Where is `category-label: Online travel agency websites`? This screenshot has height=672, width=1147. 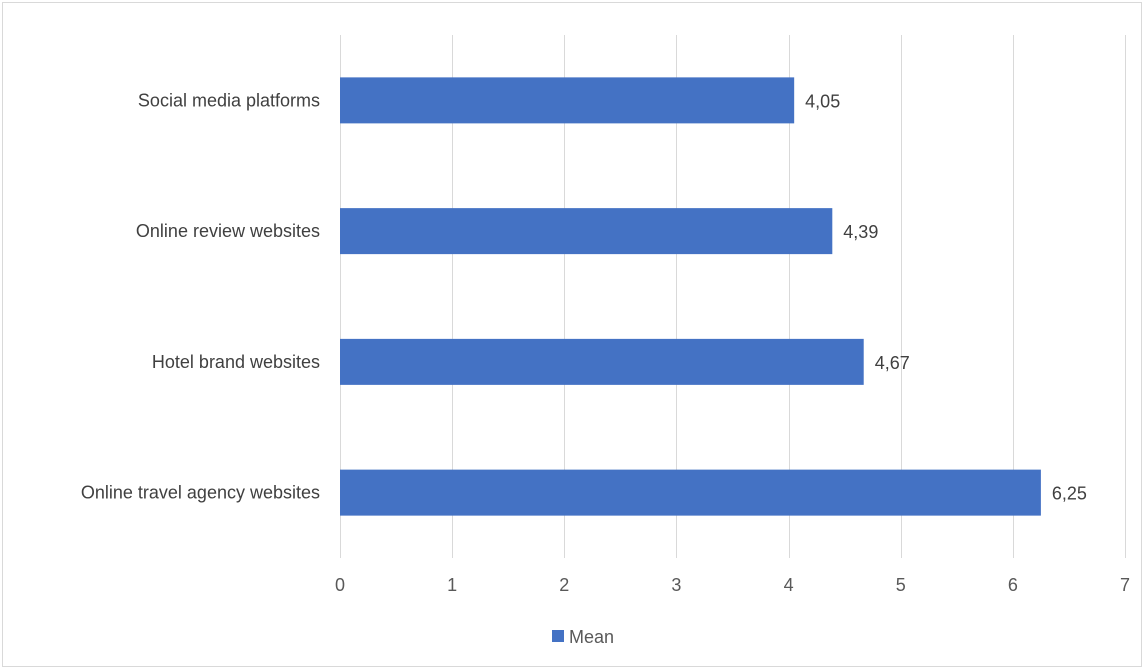
category-label: Online travel agency websites is located at coordinates (200, 493).